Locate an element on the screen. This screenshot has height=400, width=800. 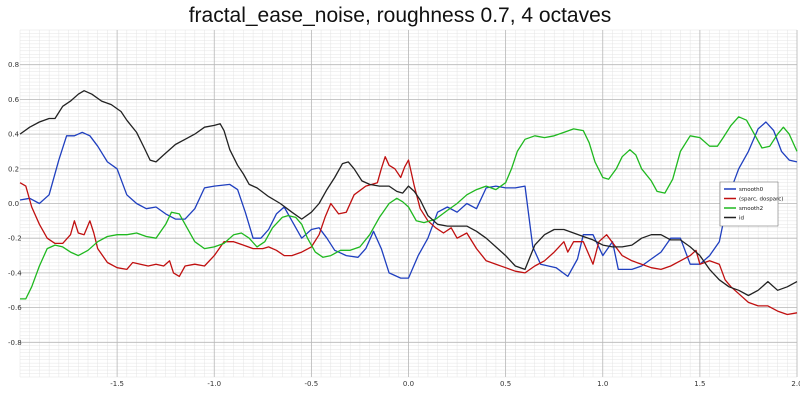
x-tick-label: -0.5 is located at coordinates (312, 384).